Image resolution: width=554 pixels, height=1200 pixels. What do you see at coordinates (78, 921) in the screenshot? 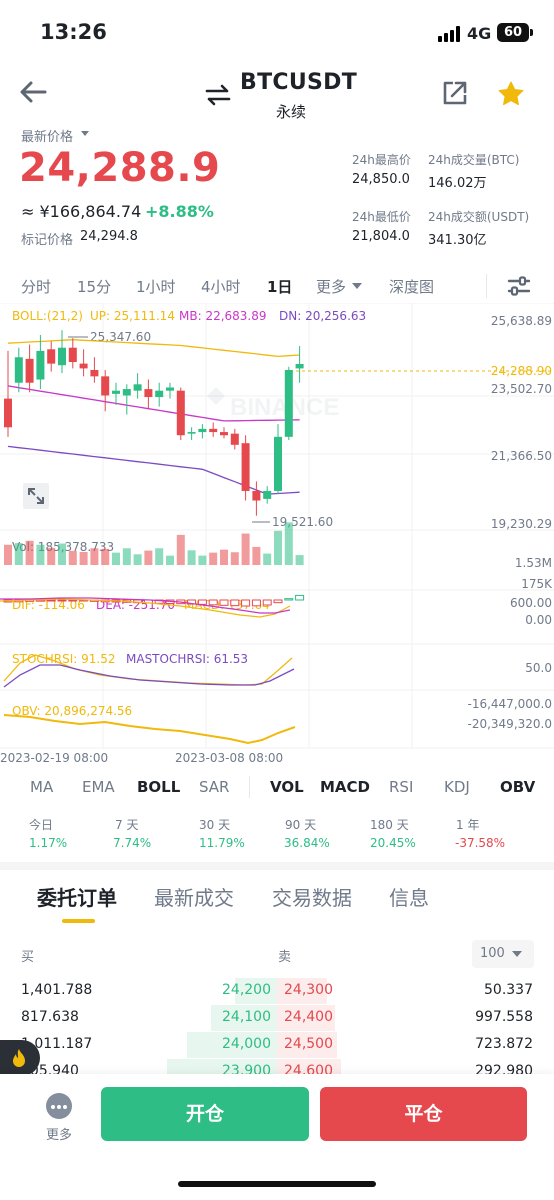
I see `tab-underline` at bounding box center [78, 921].